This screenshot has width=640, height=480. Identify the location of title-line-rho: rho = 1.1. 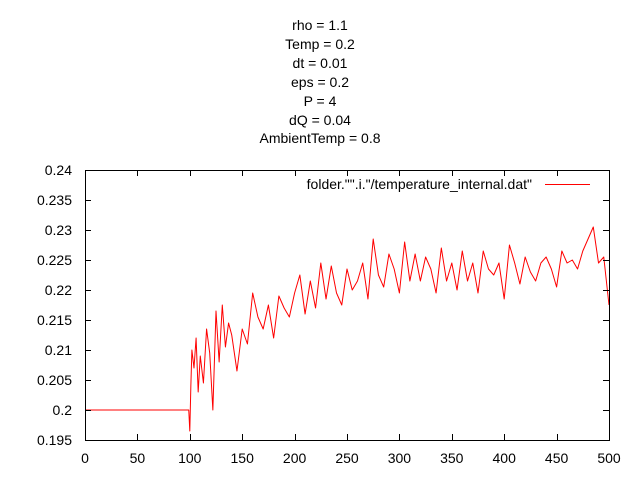
(320, 25).